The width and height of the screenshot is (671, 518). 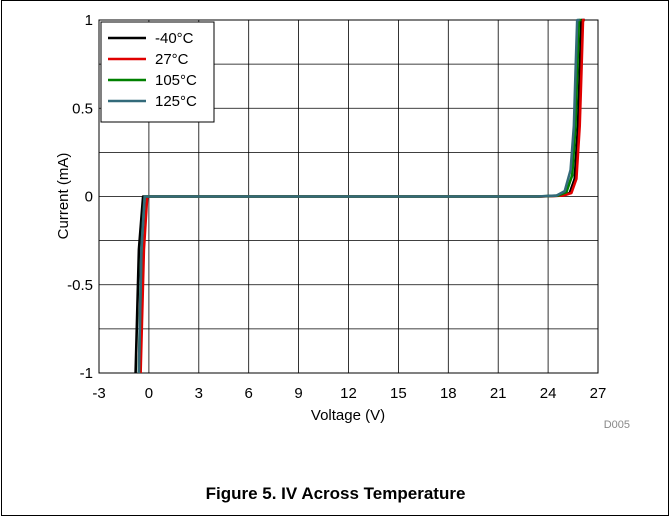 What do you see at coordinates (398, 393) in the screenshot?
I see `x-tick-label: 15` at bounding box center [398, 393].